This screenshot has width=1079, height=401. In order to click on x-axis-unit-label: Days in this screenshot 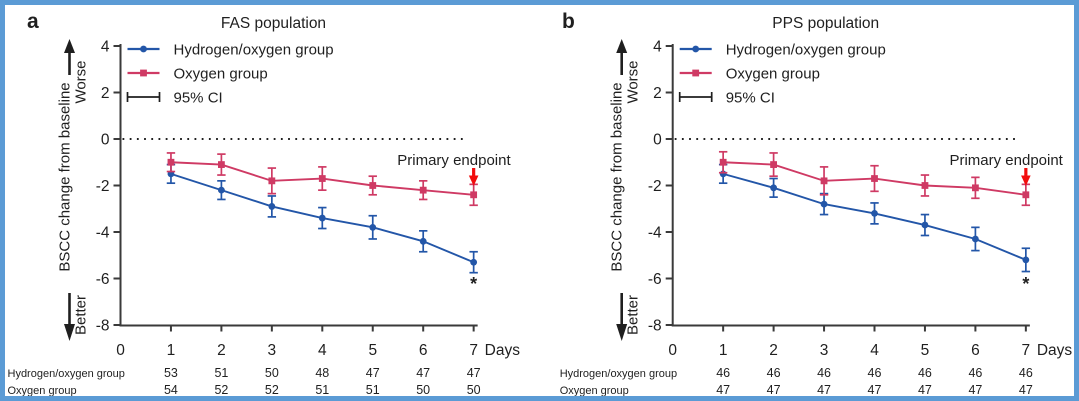, I will do `click(503, 350)`.